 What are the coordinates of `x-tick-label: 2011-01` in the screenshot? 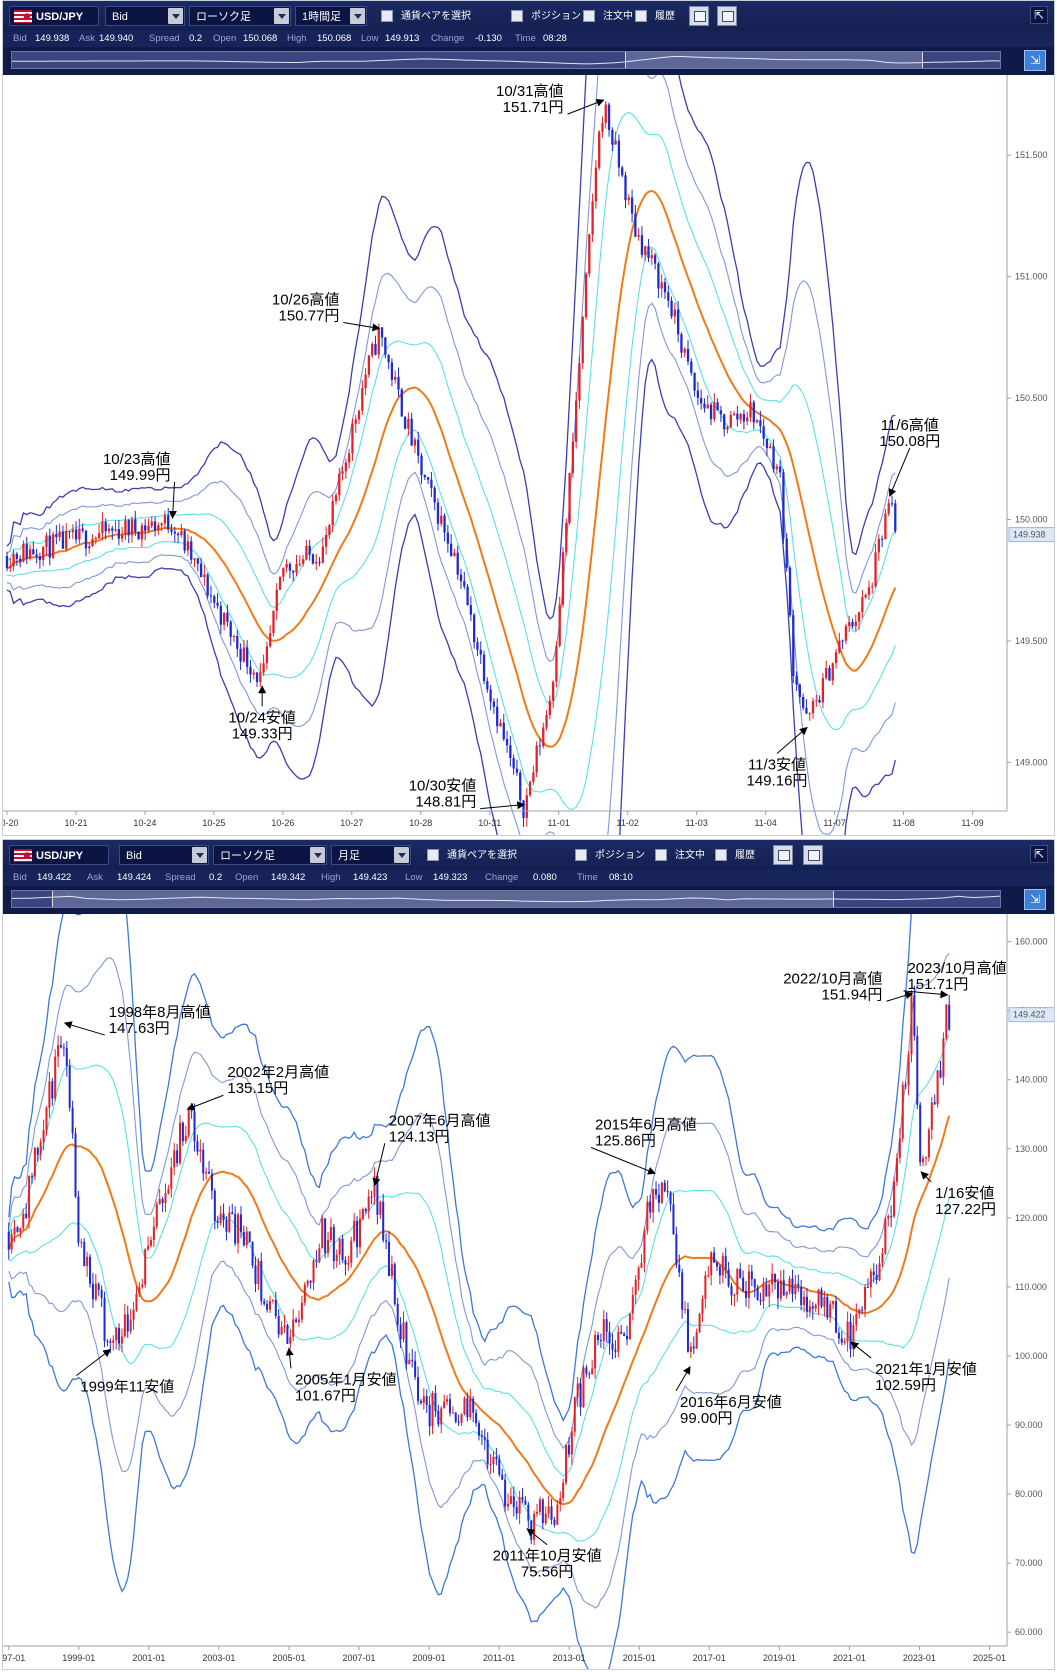 It's located at (499, 1658).